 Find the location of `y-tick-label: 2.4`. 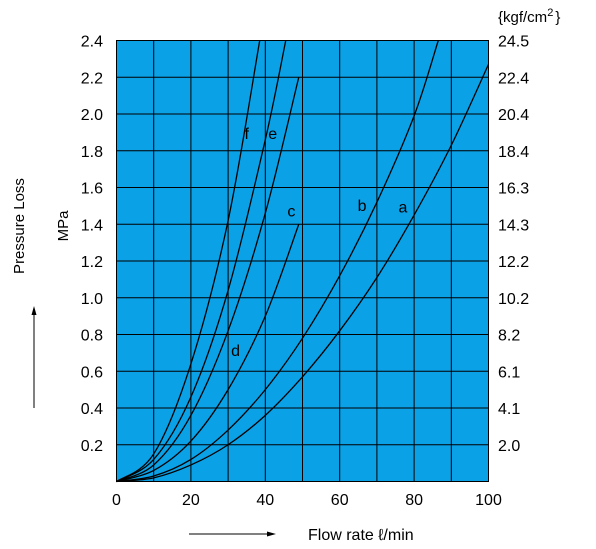

y-tick-label: 2.4 is located at coordinates (92, 42).